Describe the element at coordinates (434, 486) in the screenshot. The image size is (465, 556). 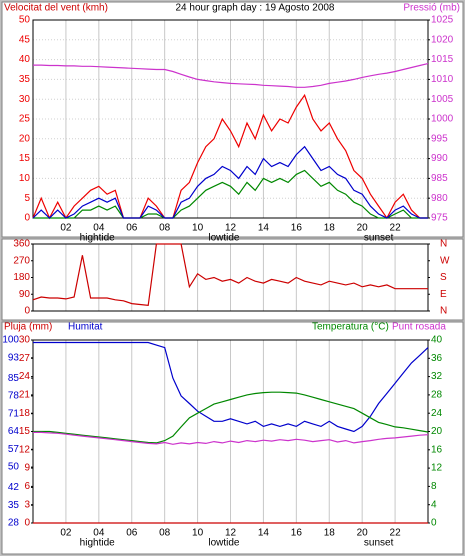
I see `y-tick-label: 8` at that location.